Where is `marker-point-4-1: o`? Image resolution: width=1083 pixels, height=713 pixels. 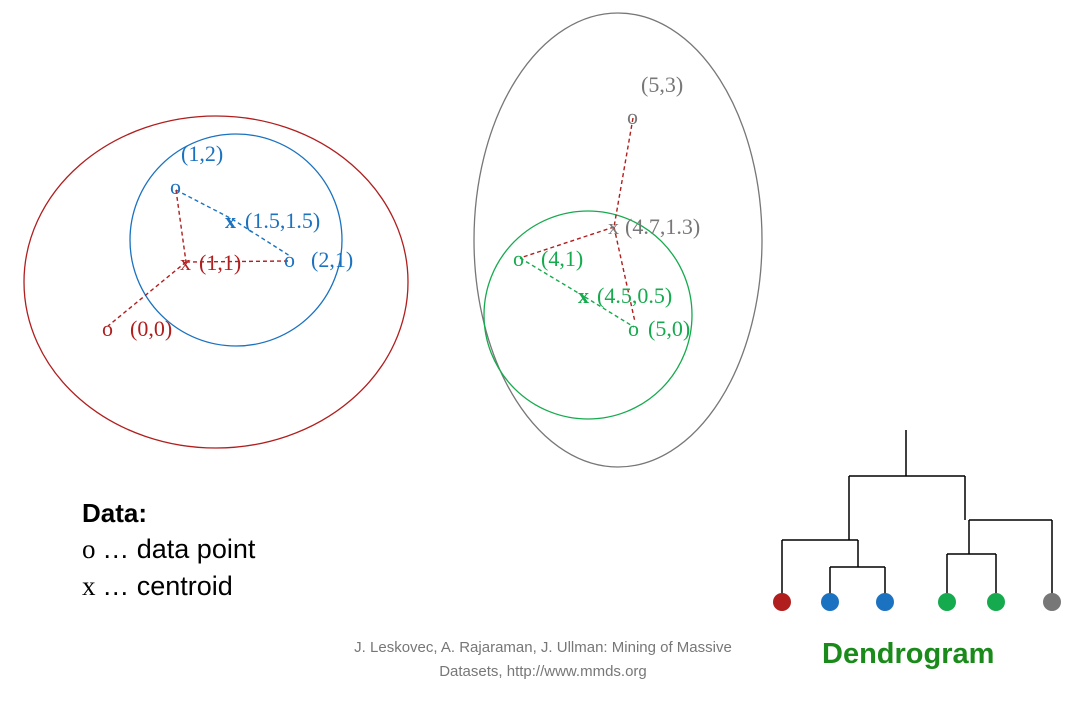 marker-point-4-1: o is located at coordinates (518, 258).